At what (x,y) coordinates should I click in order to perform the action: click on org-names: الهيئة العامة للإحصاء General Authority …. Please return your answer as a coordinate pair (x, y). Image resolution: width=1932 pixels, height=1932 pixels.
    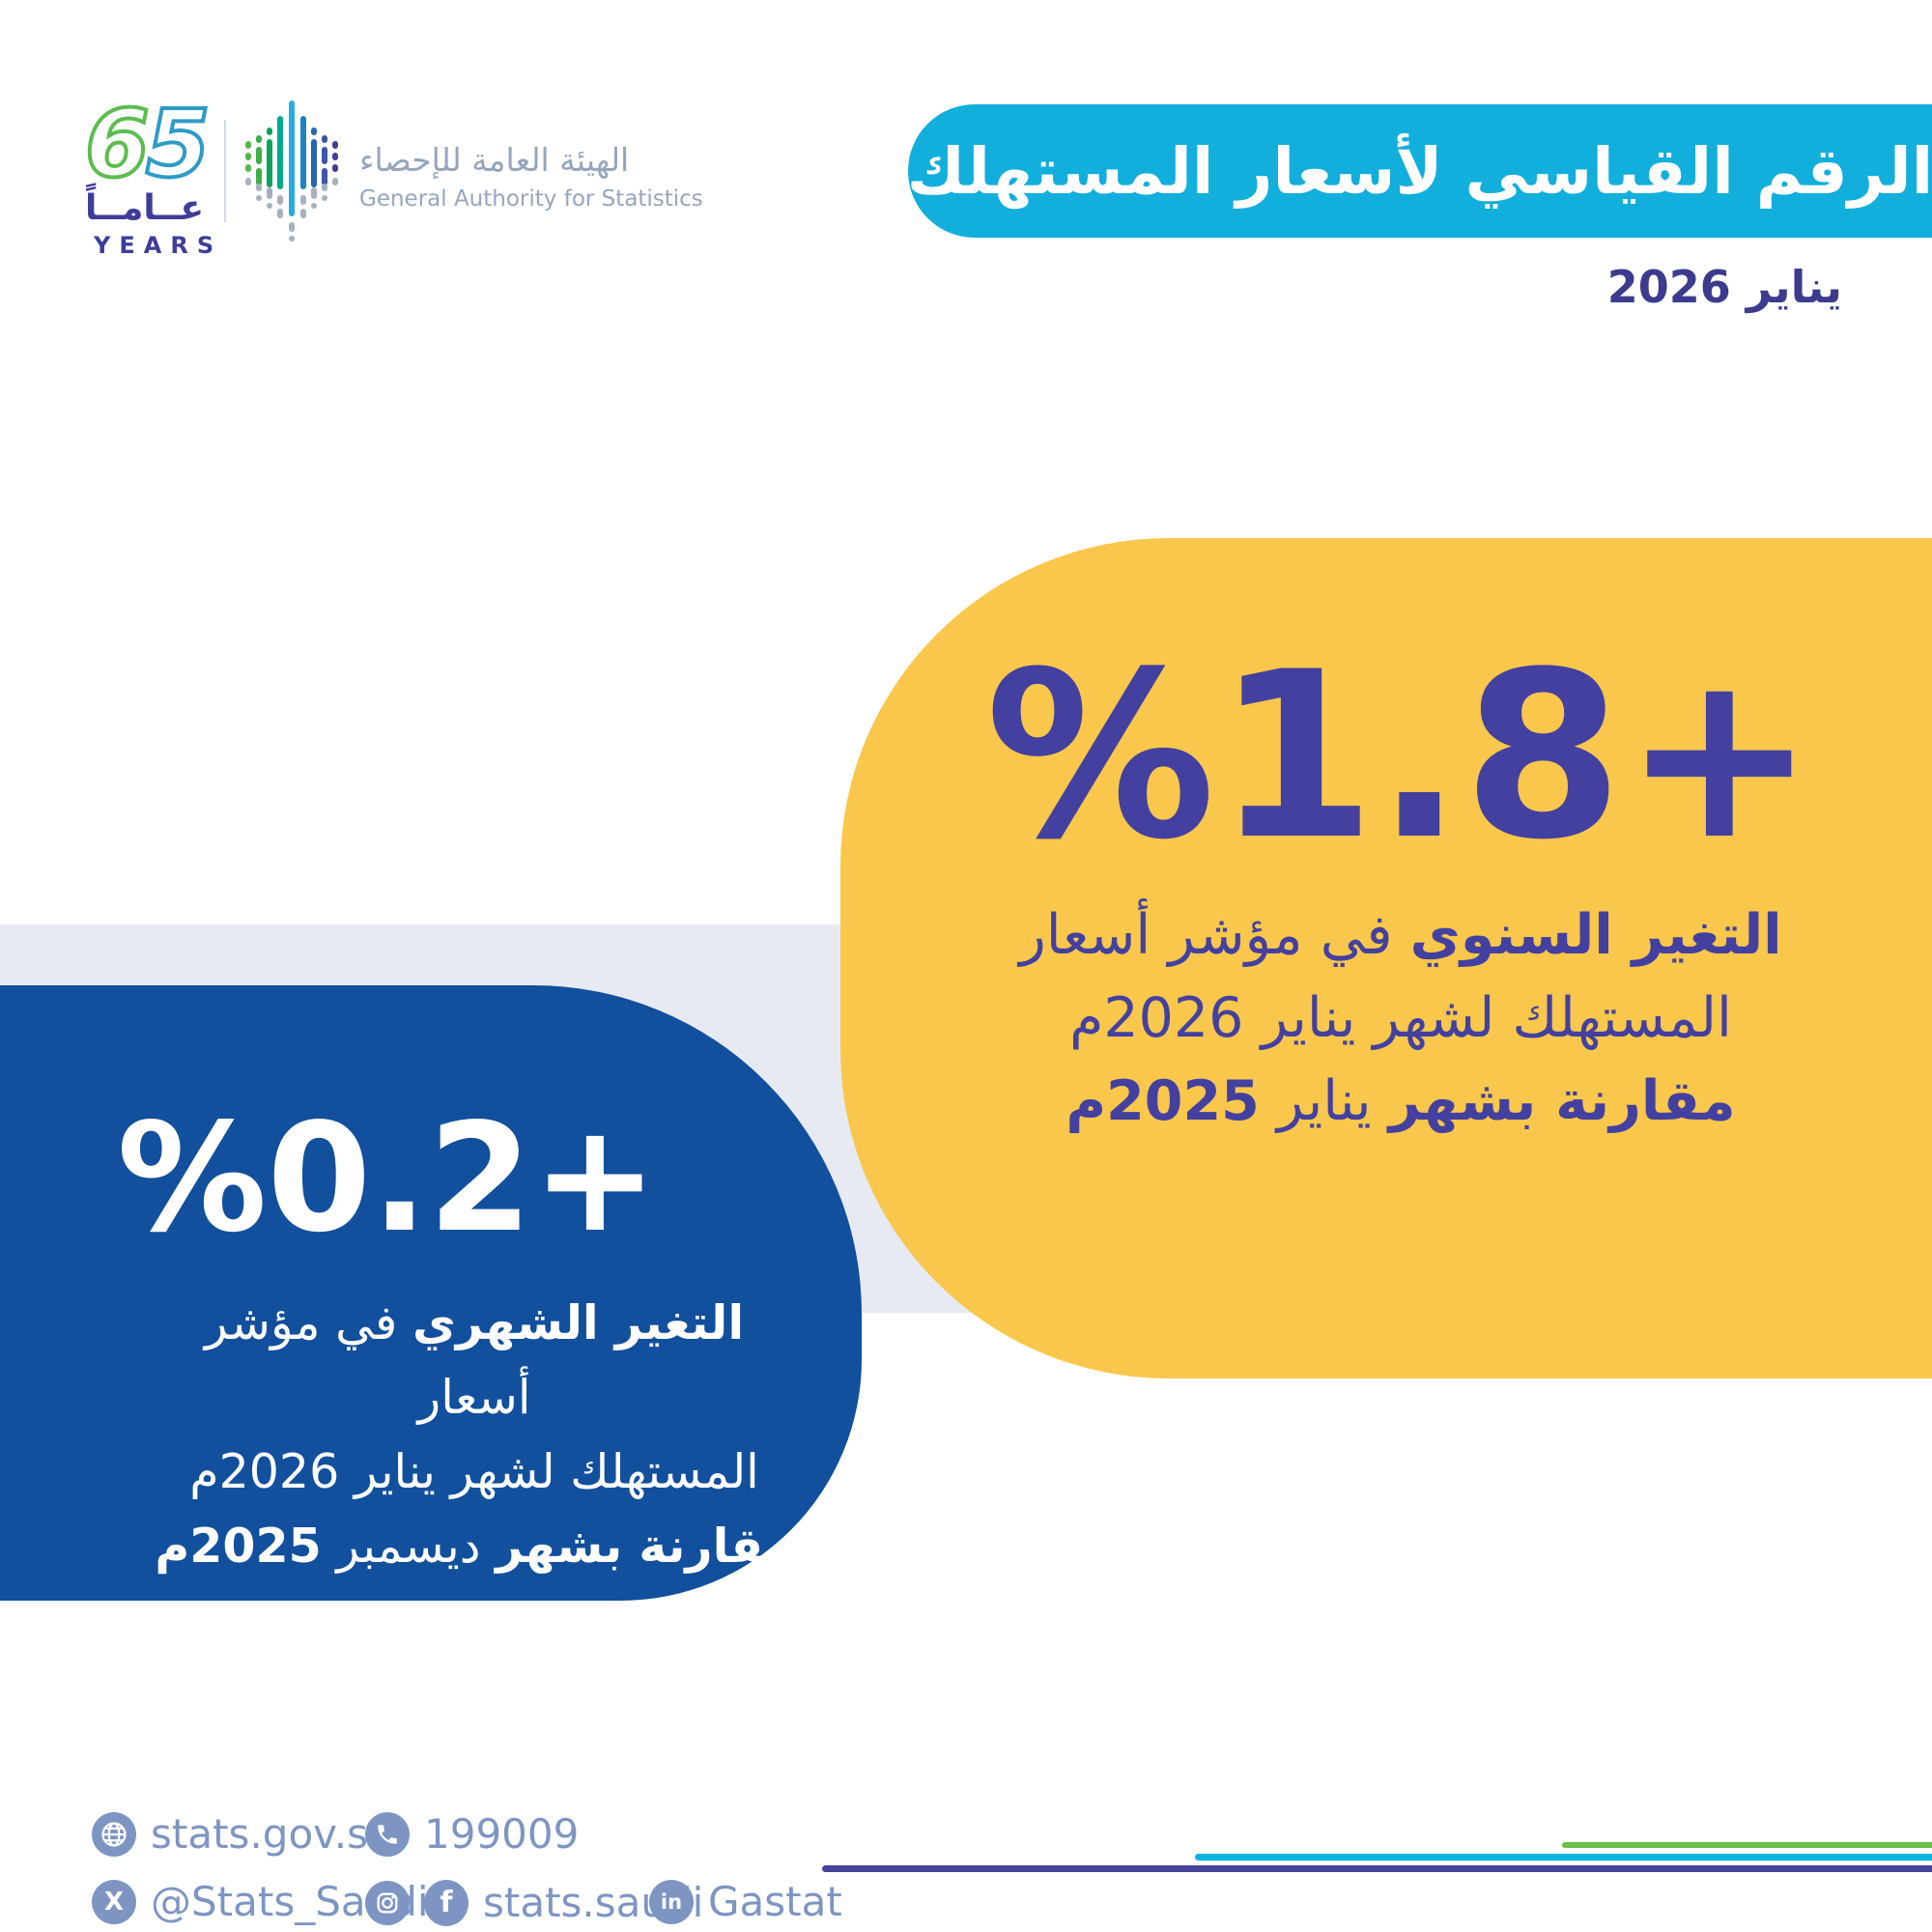
    Looking at the image, I should click on (531, 176).